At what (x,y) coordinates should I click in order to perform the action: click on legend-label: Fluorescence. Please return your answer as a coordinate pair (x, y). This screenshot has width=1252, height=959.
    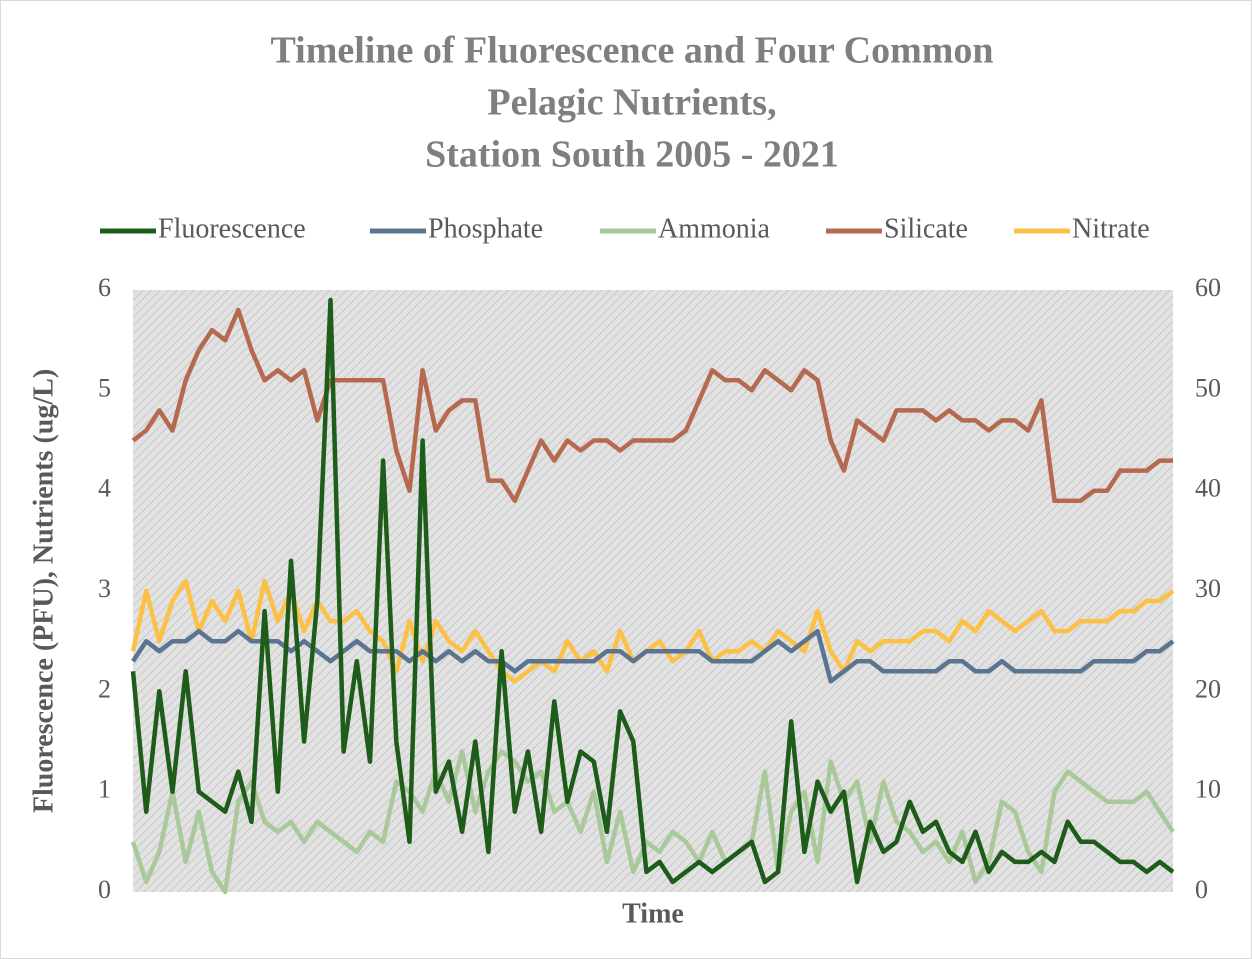
    Looking at the image, I should click on (232, 228).